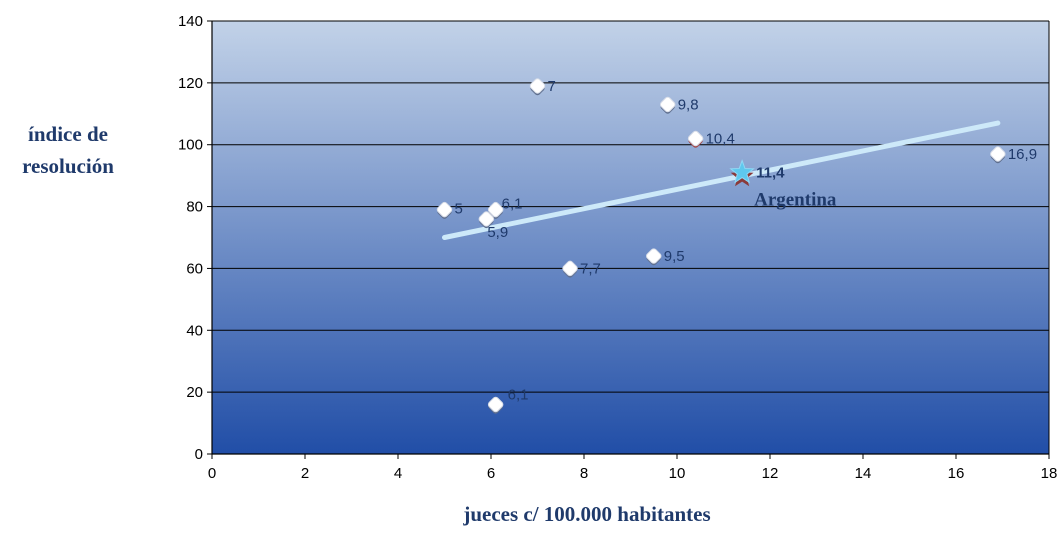  What do you see at coordinates (459, 209) in the screenshot?
I see `point-label: 5` at bounding box center [459, 209].